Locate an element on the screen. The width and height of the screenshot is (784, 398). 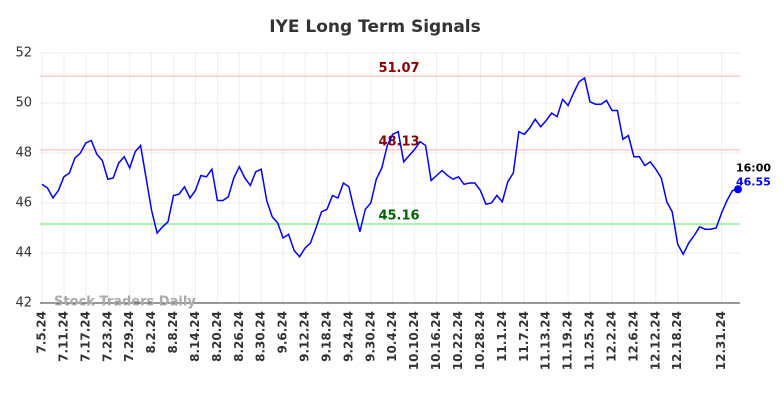
y-tick-label: 46 is located at coordinates (23, 203).